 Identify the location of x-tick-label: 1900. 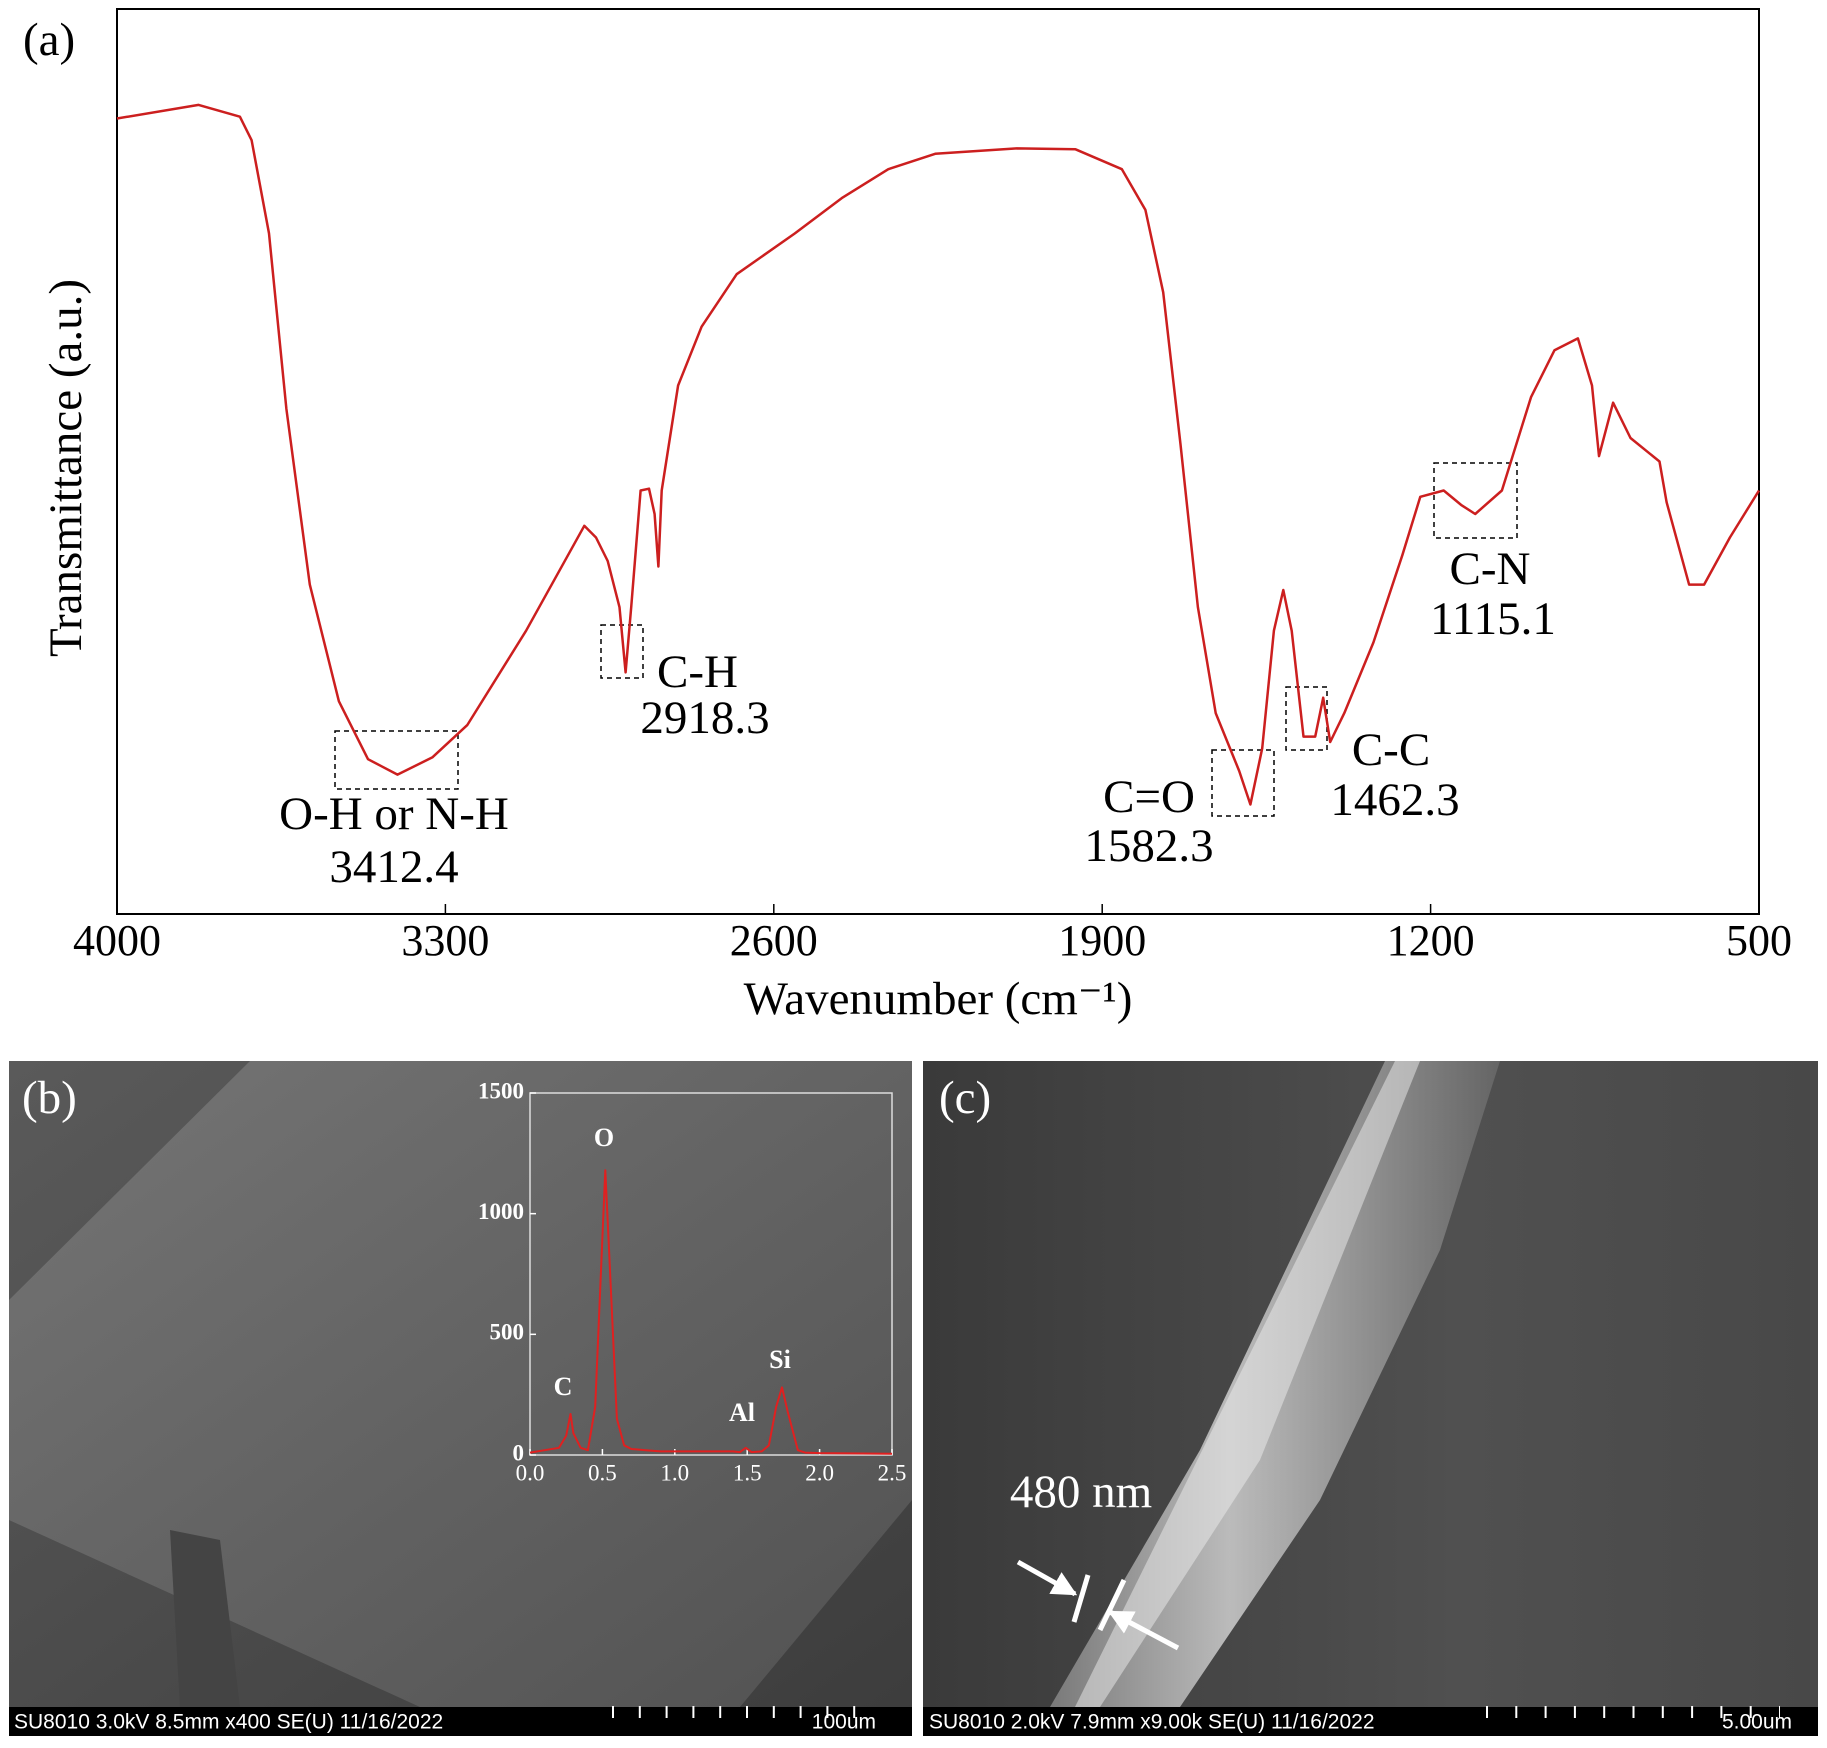
(1102, 940).